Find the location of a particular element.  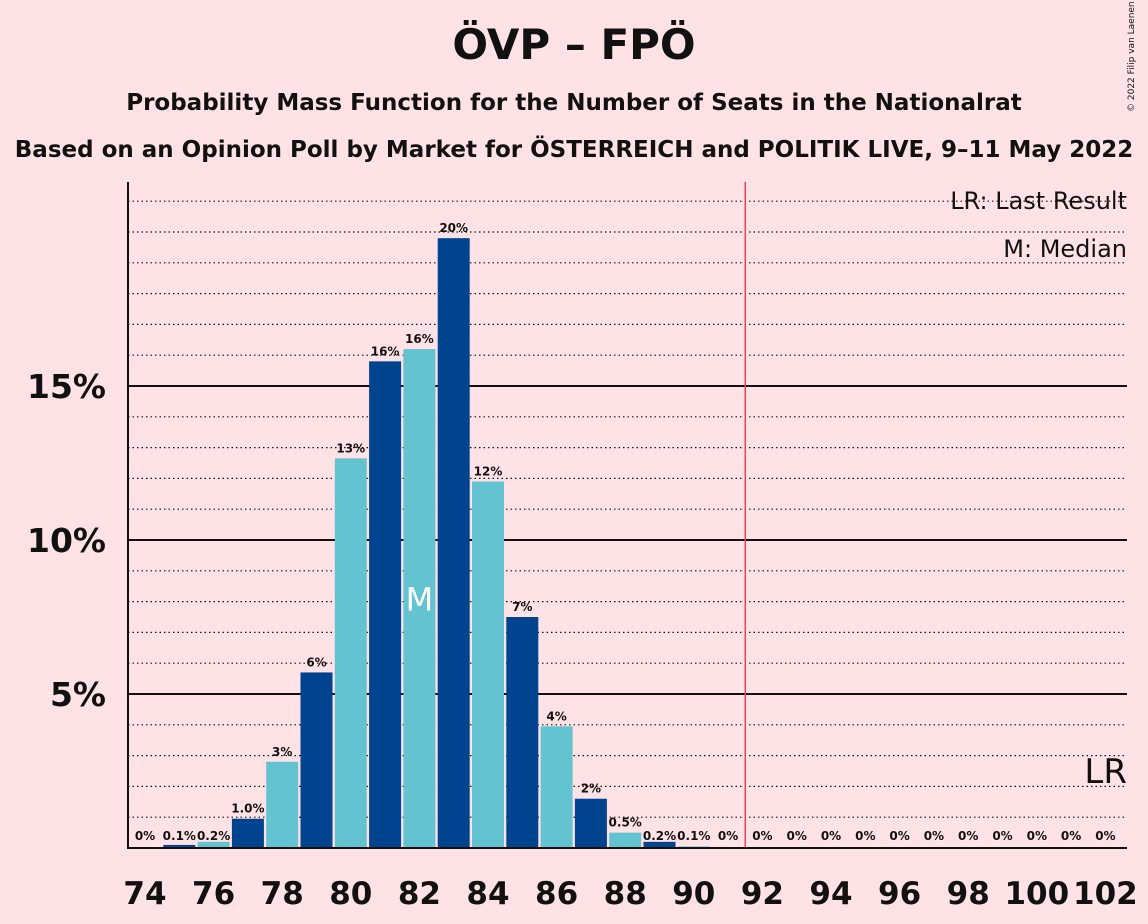

bar-label-82: 16% is located at coordinates (419, 339).